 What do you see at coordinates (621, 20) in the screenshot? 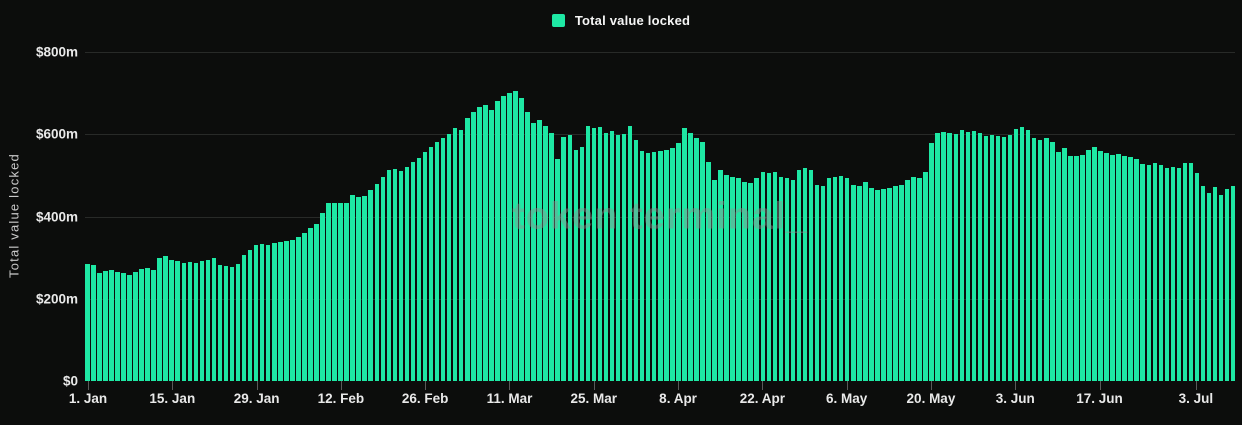
I see `legend: Total value locked` at bounding box center [621, 20].